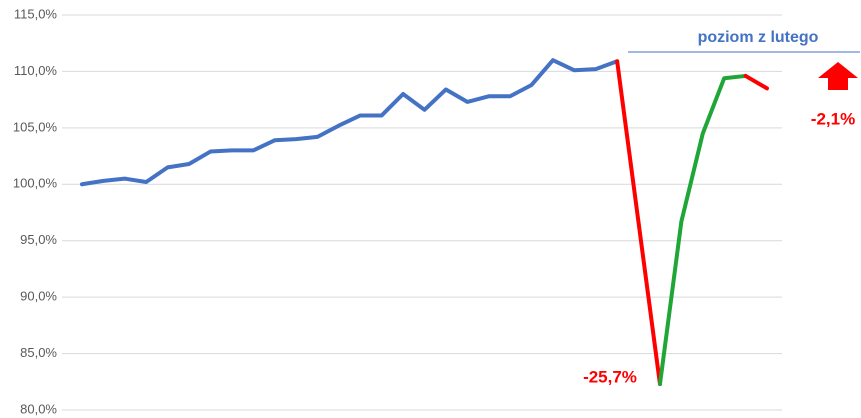 This screenshot has height=418, width=861. I want to click on annotation: poziom z lutego, so click(758, 37).